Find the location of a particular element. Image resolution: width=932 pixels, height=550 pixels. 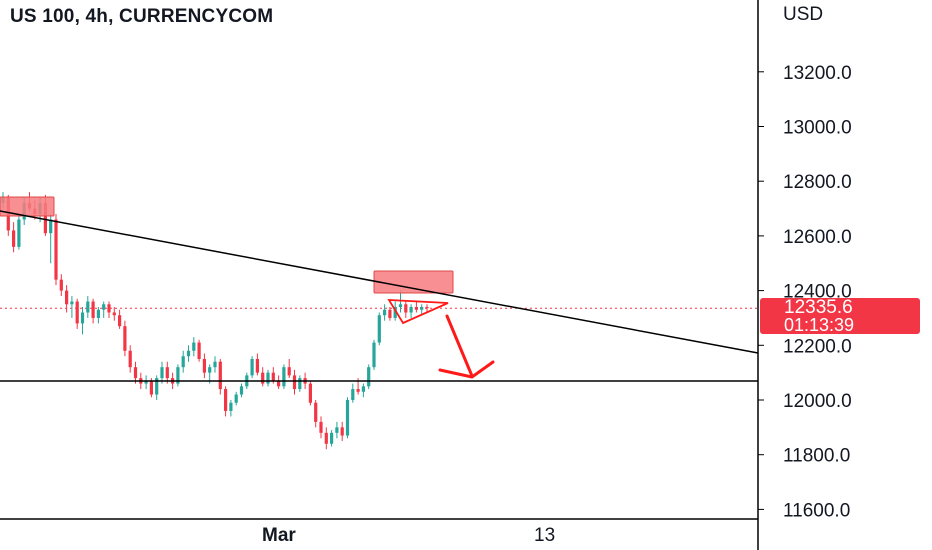

y-tick-label: 13200.0 is located at coordinates (817, 73).